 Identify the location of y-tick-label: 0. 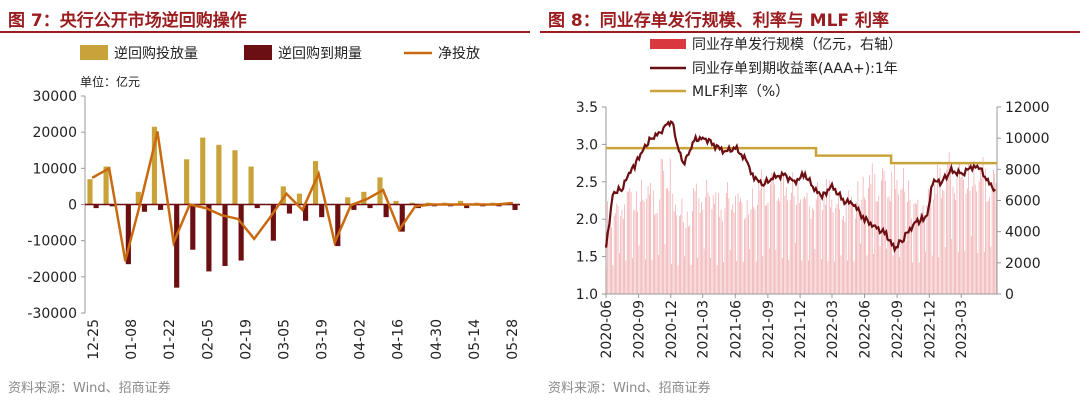
(72, 206).